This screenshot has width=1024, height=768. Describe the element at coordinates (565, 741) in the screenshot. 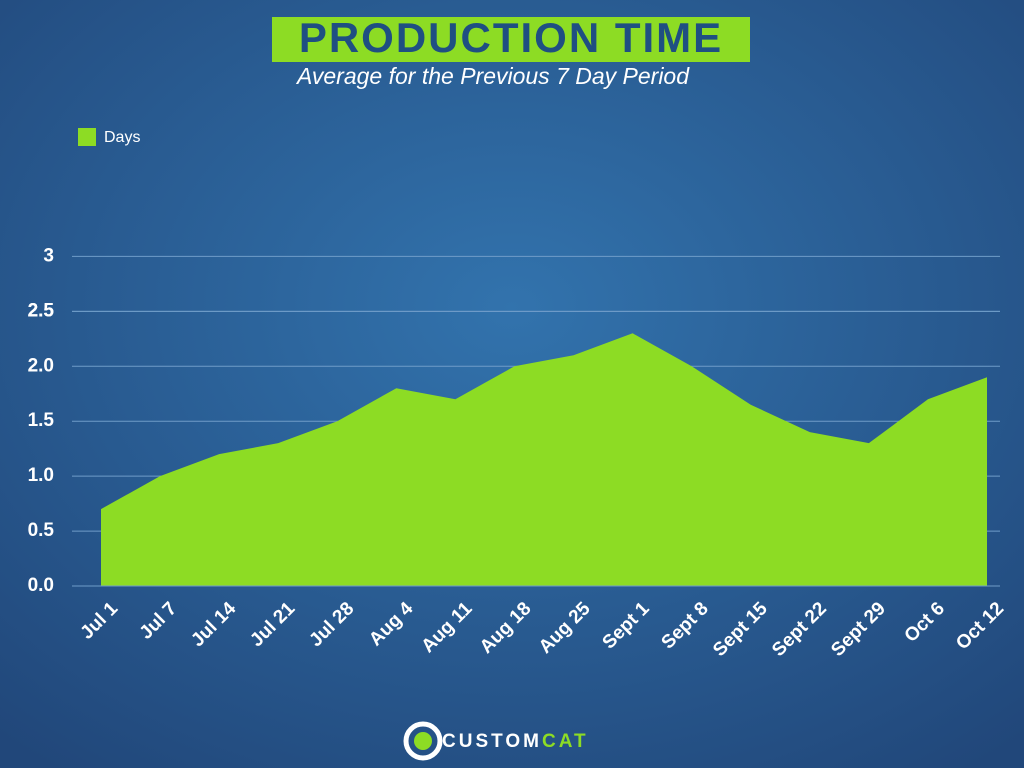

I see `logo-right: CAT` at that location.